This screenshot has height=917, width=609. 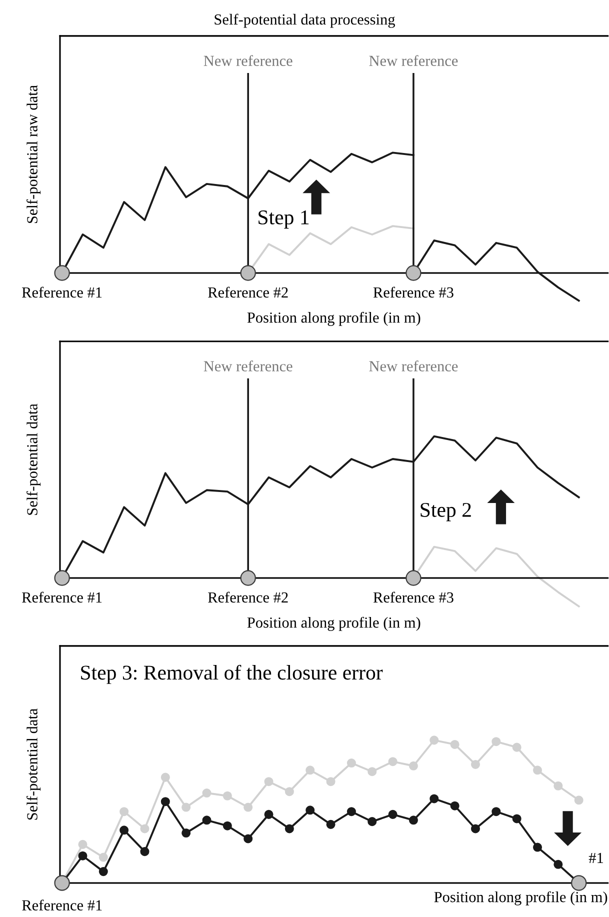 What do you see at coordinates (62, 905) in the screenshot?
I see `text: Reference #1` at bounding box center [62, 905].